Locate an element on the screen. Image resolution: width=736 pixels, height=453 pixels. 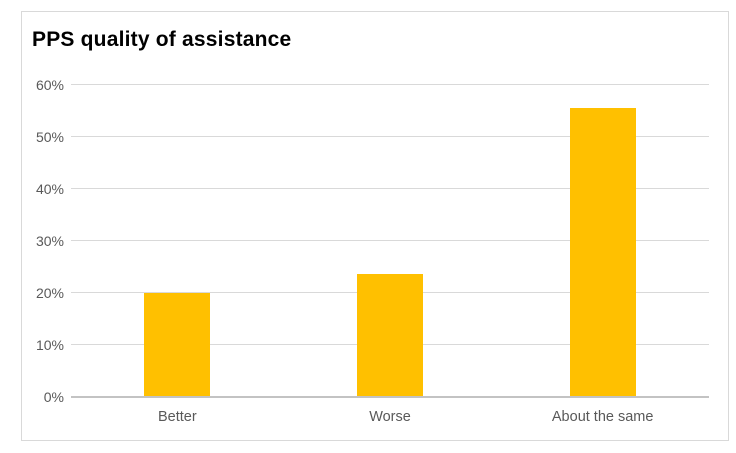
y-axis-tick-label: 20% is located at coordinates (49, 293).